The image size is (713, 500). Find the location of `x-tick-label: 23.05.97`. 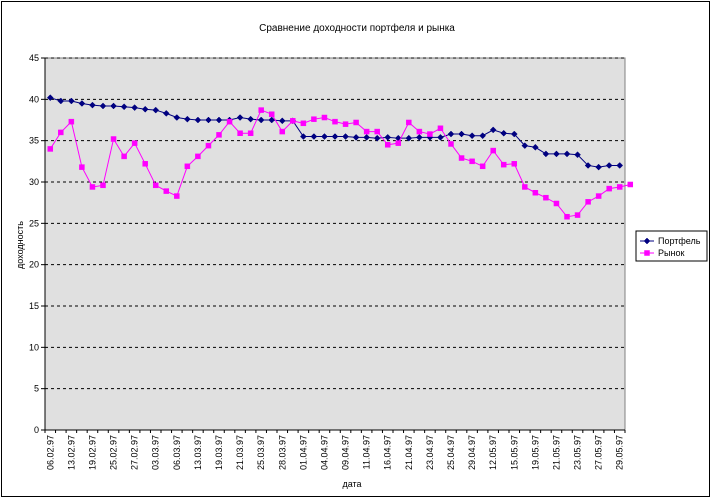

x-tick-label: 23.05.97 is located at coordinates (578, 452).